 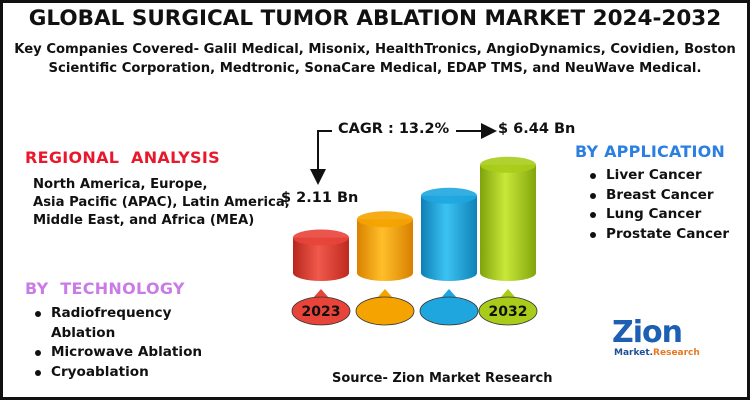 What do you see at coordinates (657, 353) in the screenshot?
I see `logo-subtitle: Market.Research` at bounding box center [657, 353].